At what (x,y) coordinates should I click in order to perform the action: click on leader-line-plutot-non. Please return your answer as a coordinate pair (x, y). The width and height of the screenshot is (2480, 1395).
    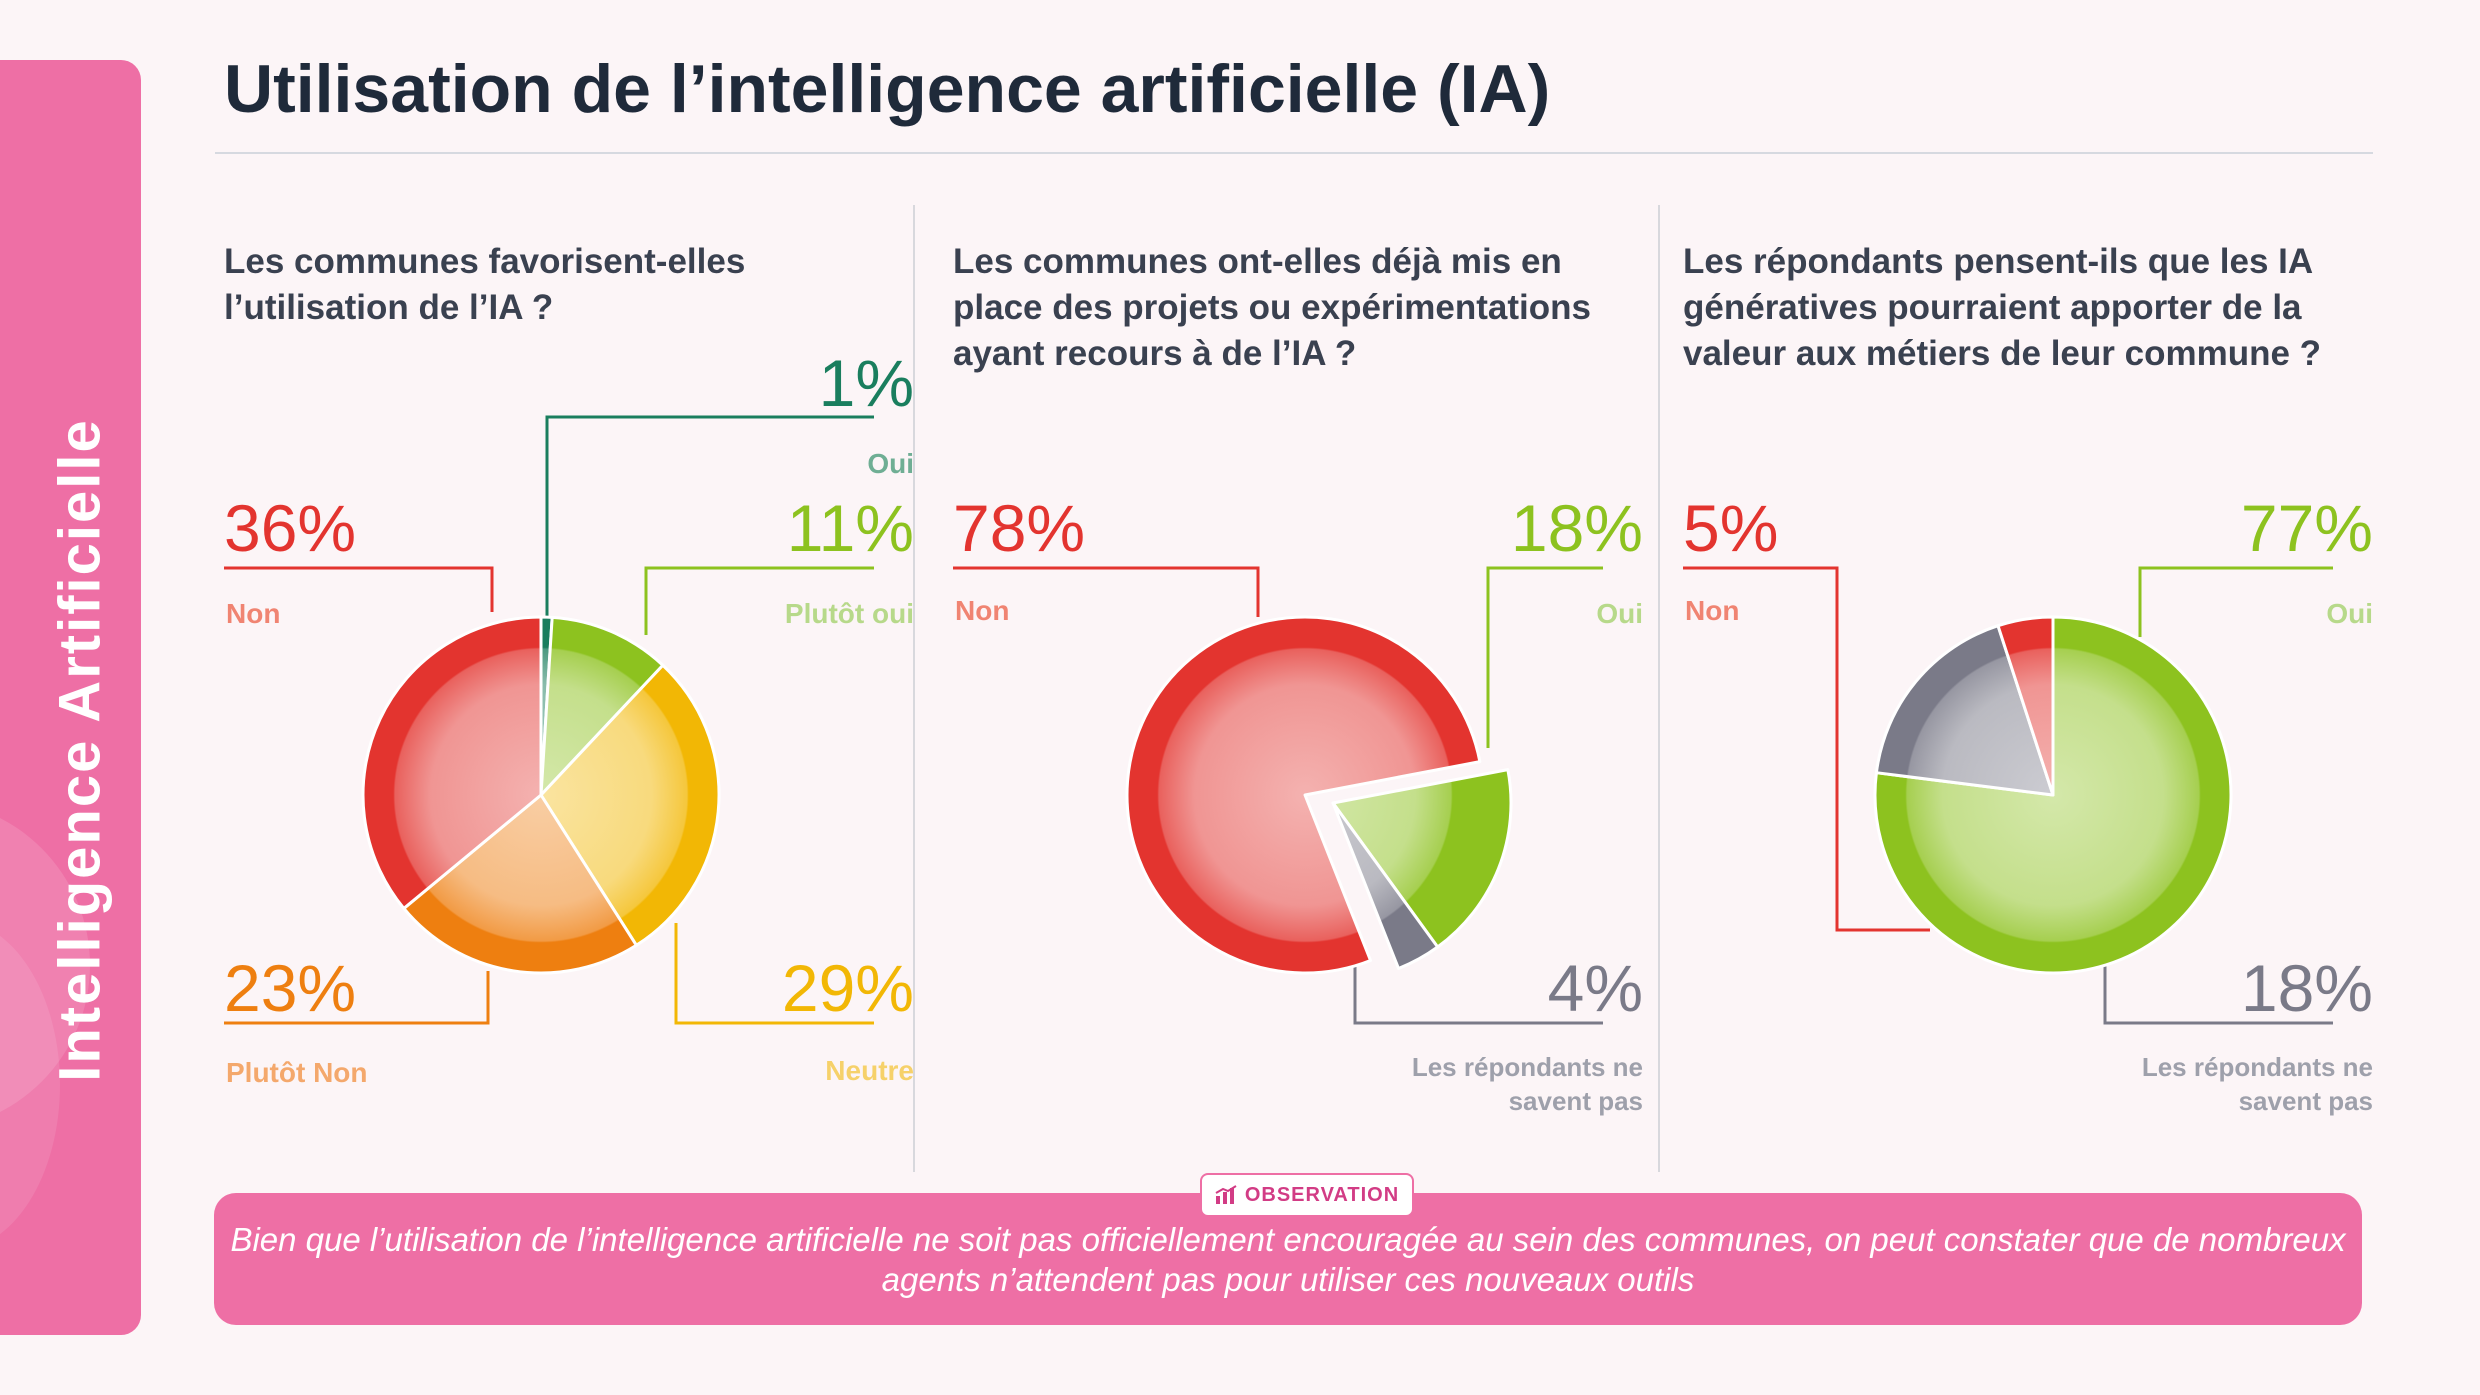
    Looking at the image, I should click on (357, 998).